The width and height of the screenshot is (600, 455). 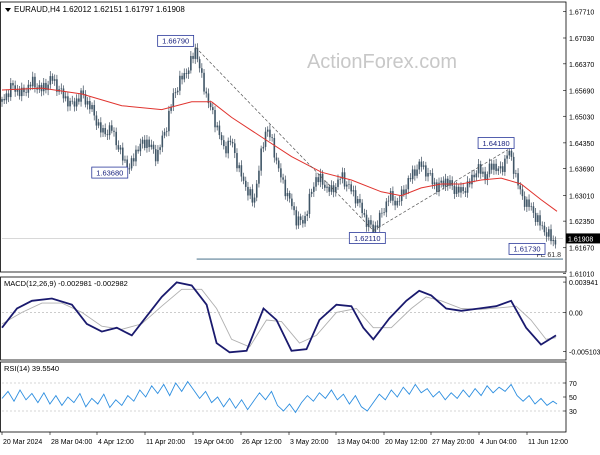 I want to click on x-tick-label: 27 May 20:00, so click(x=453, y=442).